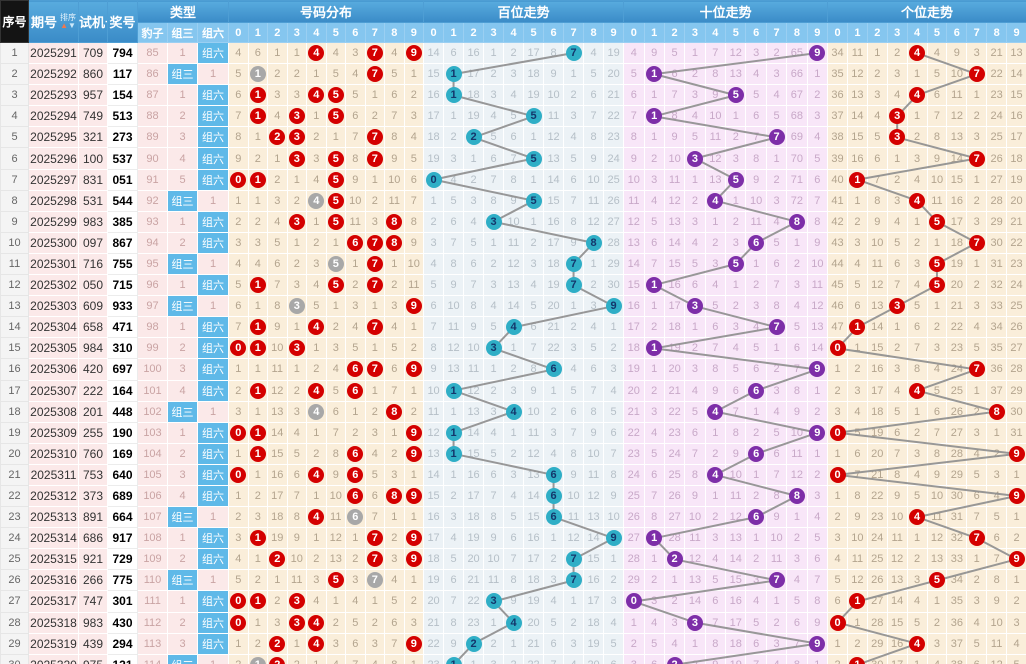  I want to click on dist-cell: 9, so click(414, 432).